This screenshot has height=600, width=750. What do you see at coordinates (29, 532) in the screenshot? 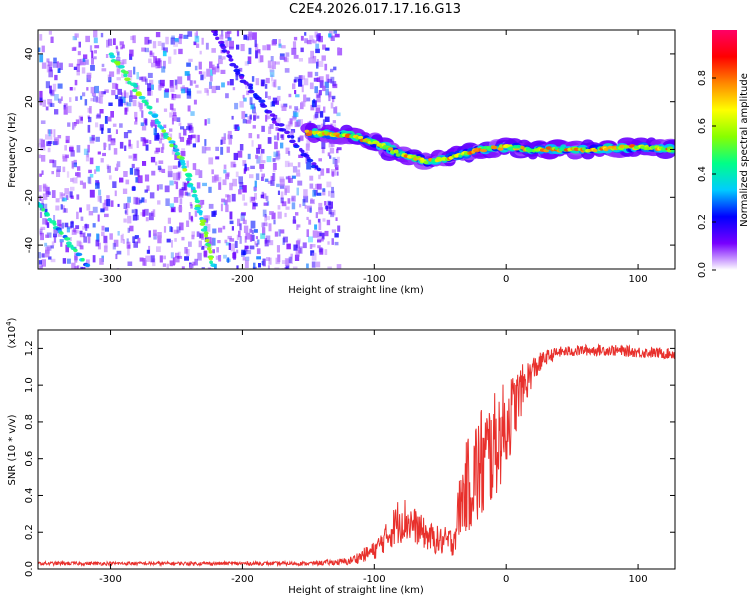
I see `snr-y-tick-label: 0.2` at bounding box center [29, 532].